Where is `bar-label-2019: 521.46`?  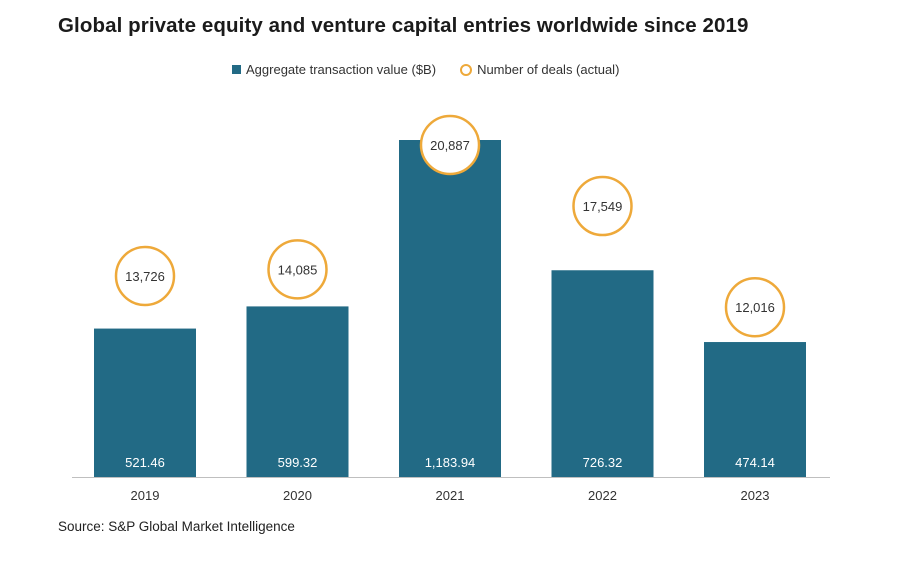
bar-label-2019: 521.46 is located at coordinates (145, 462).